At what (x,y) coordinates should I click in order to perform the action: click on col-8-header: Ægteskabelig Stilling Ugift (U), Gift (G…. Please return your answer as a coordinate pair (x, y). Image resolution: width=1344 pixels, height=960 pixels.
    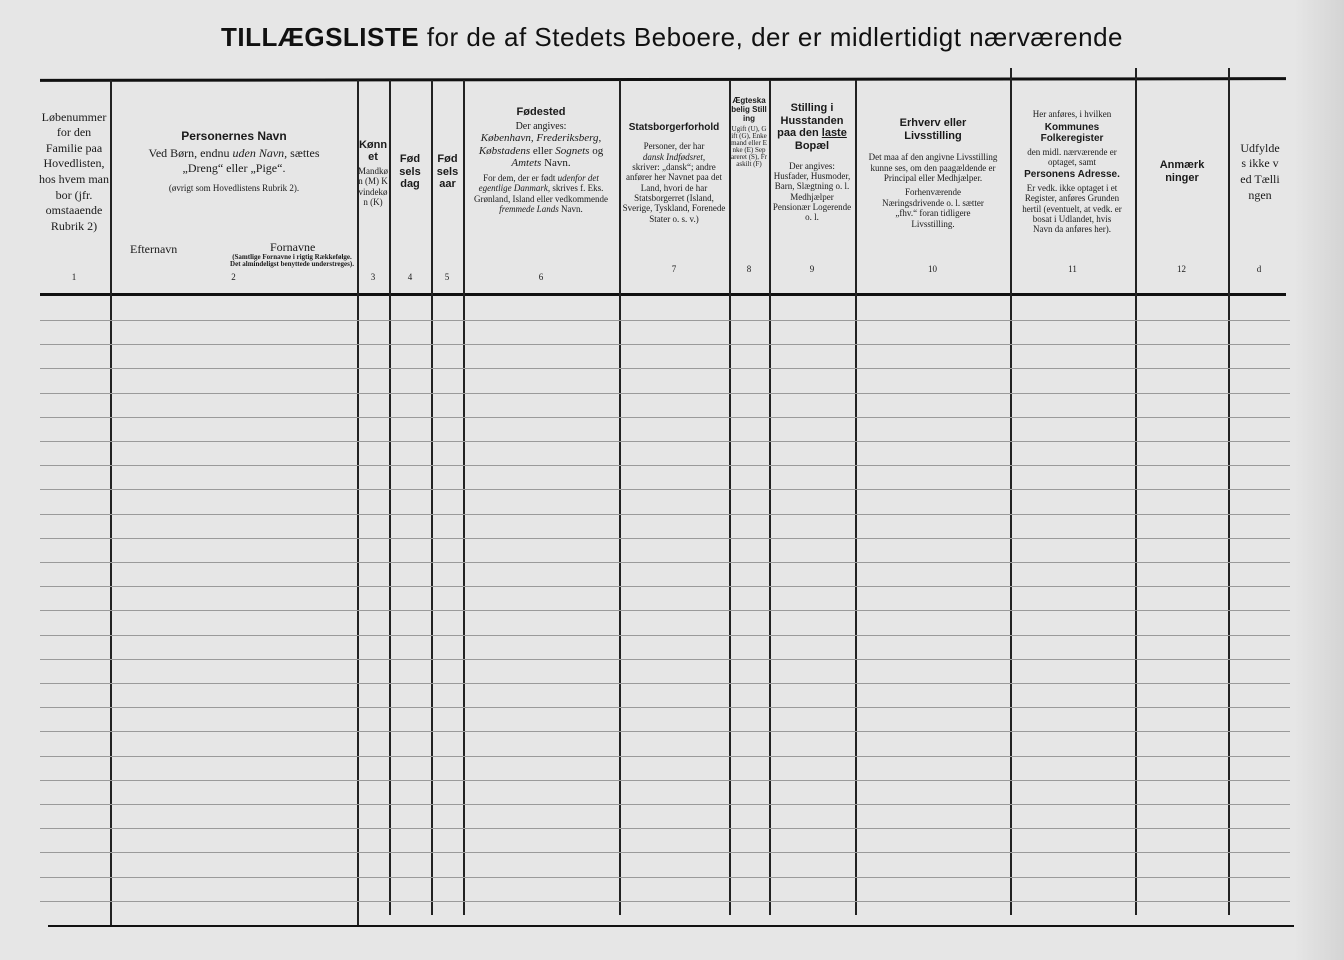
    Looking at the image, I should click on (749, 172).